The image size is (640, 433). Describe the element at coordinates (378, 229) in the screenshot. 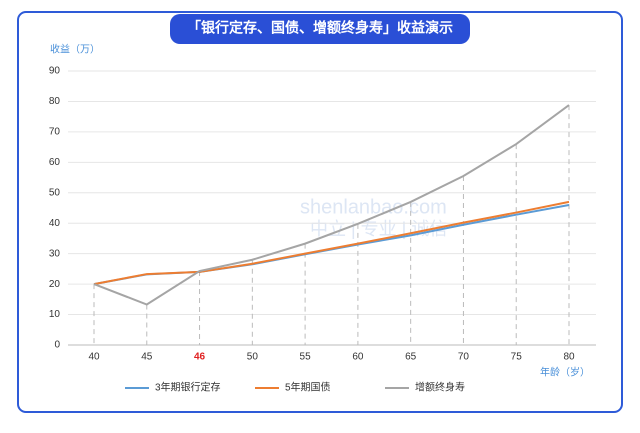

I see `watermark: 中立 | 专业 | 诚信` at that location.